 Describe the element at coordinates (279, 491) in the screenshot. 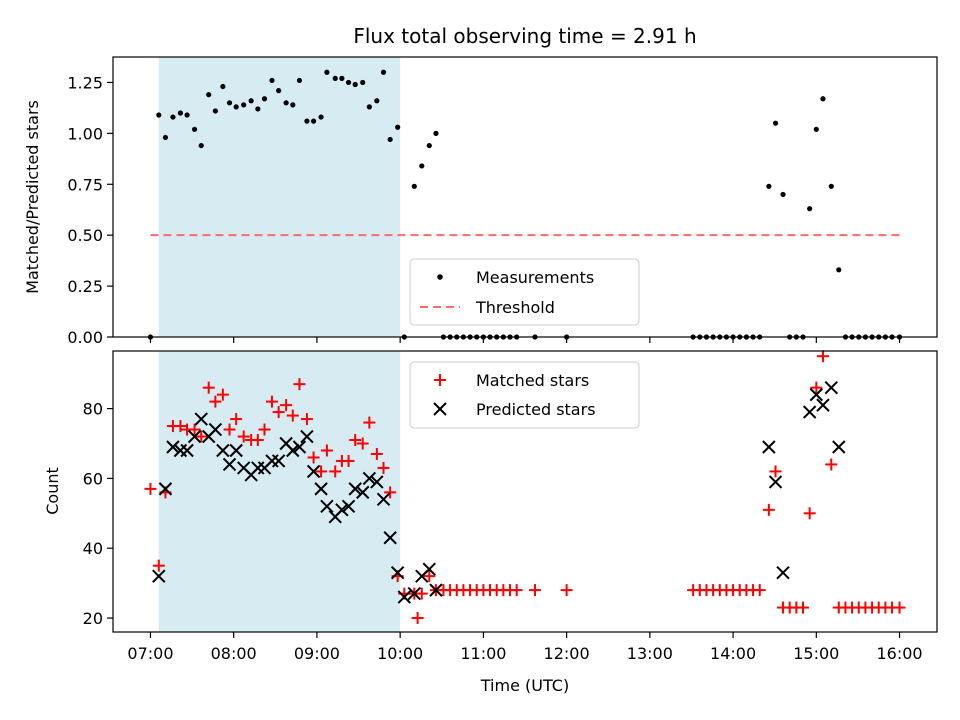

I see `bottom-shaded-span` at that location.